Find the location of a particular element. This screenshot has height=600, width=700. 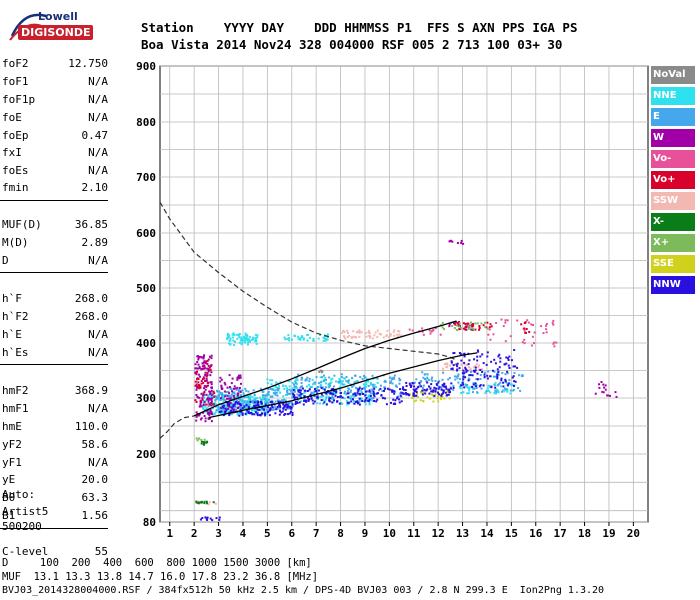

param-name: B0 is located at coordinates (9, 497).